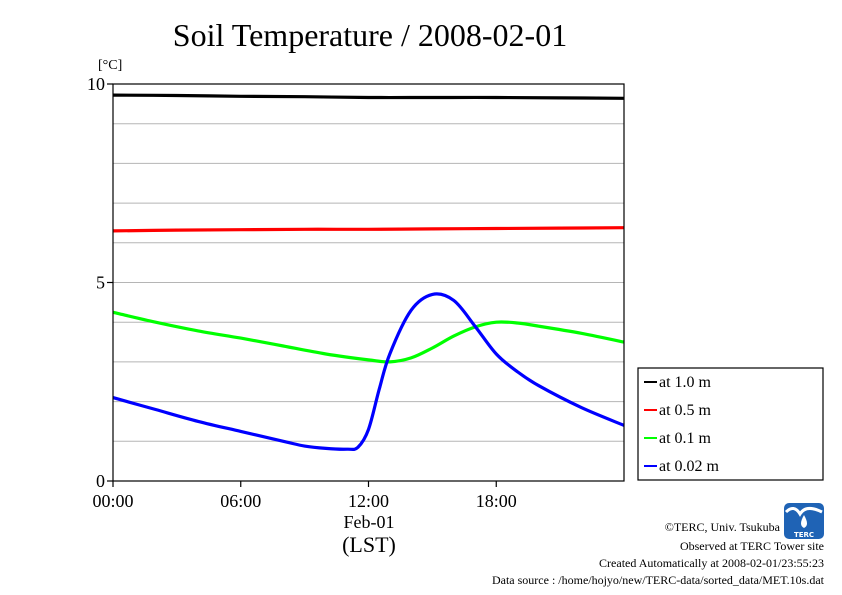  Describe the element at coordinates (689, 466) in the screenshot. I see `legend-label: at 0.02 m` at that location.